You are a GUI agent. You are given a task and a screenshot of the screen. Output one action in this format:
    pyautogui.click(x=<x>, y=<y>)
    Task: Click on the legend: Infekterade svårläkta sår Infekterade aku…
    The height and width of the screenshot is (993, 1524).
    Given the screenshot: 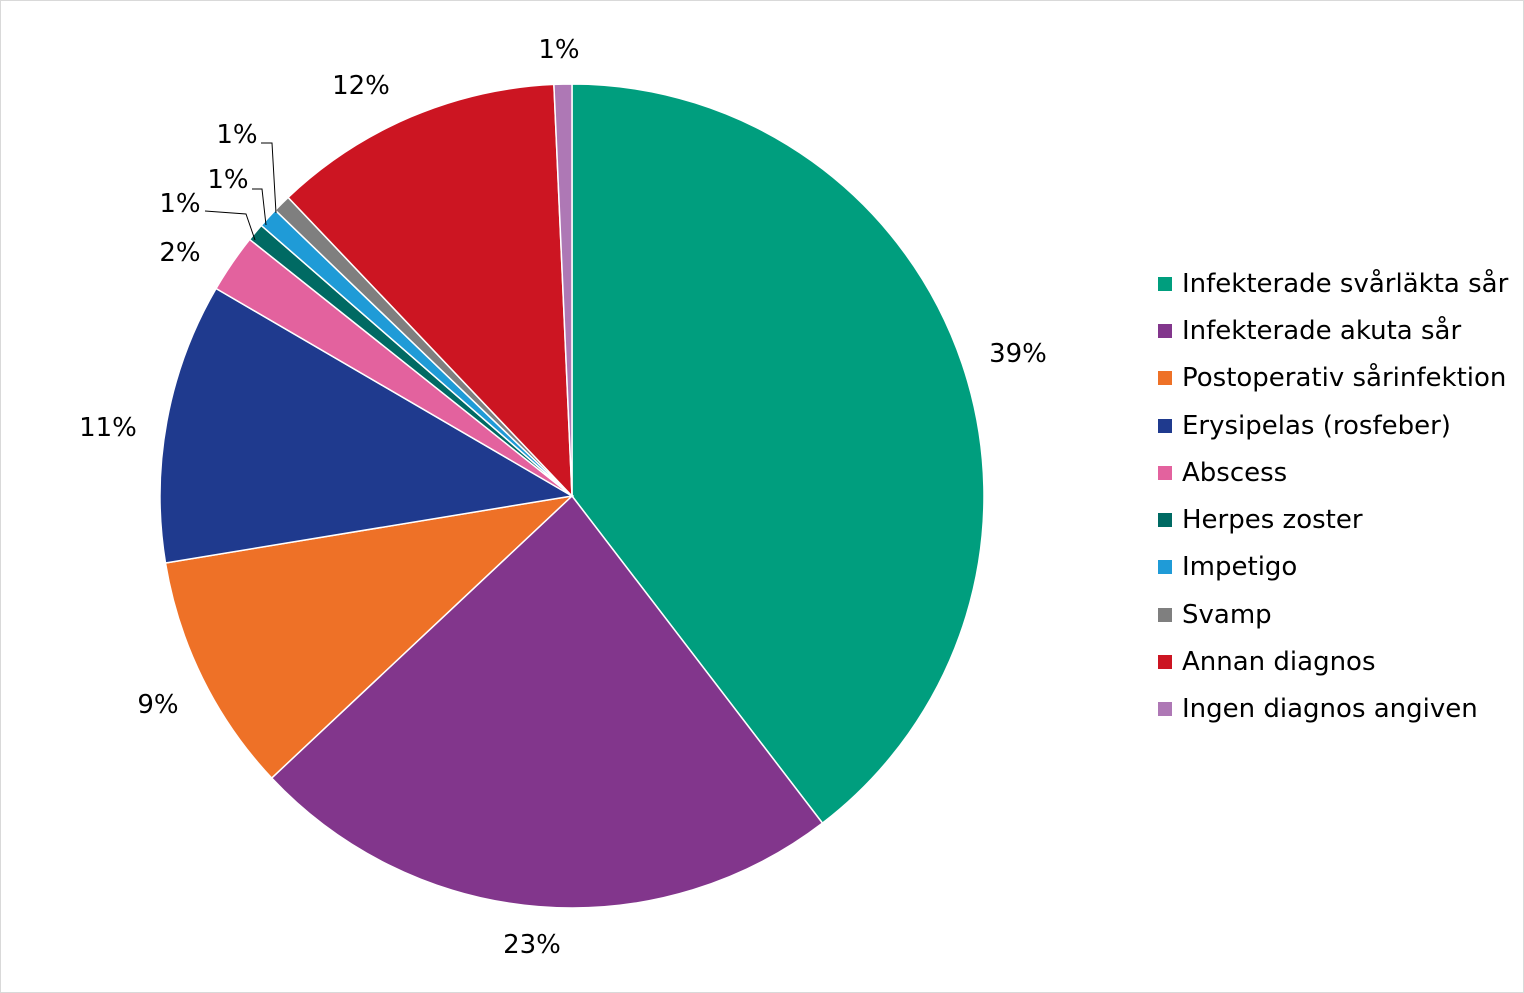 What is the action you would take?
    pyautogui.click(x=1338, y=496)
    